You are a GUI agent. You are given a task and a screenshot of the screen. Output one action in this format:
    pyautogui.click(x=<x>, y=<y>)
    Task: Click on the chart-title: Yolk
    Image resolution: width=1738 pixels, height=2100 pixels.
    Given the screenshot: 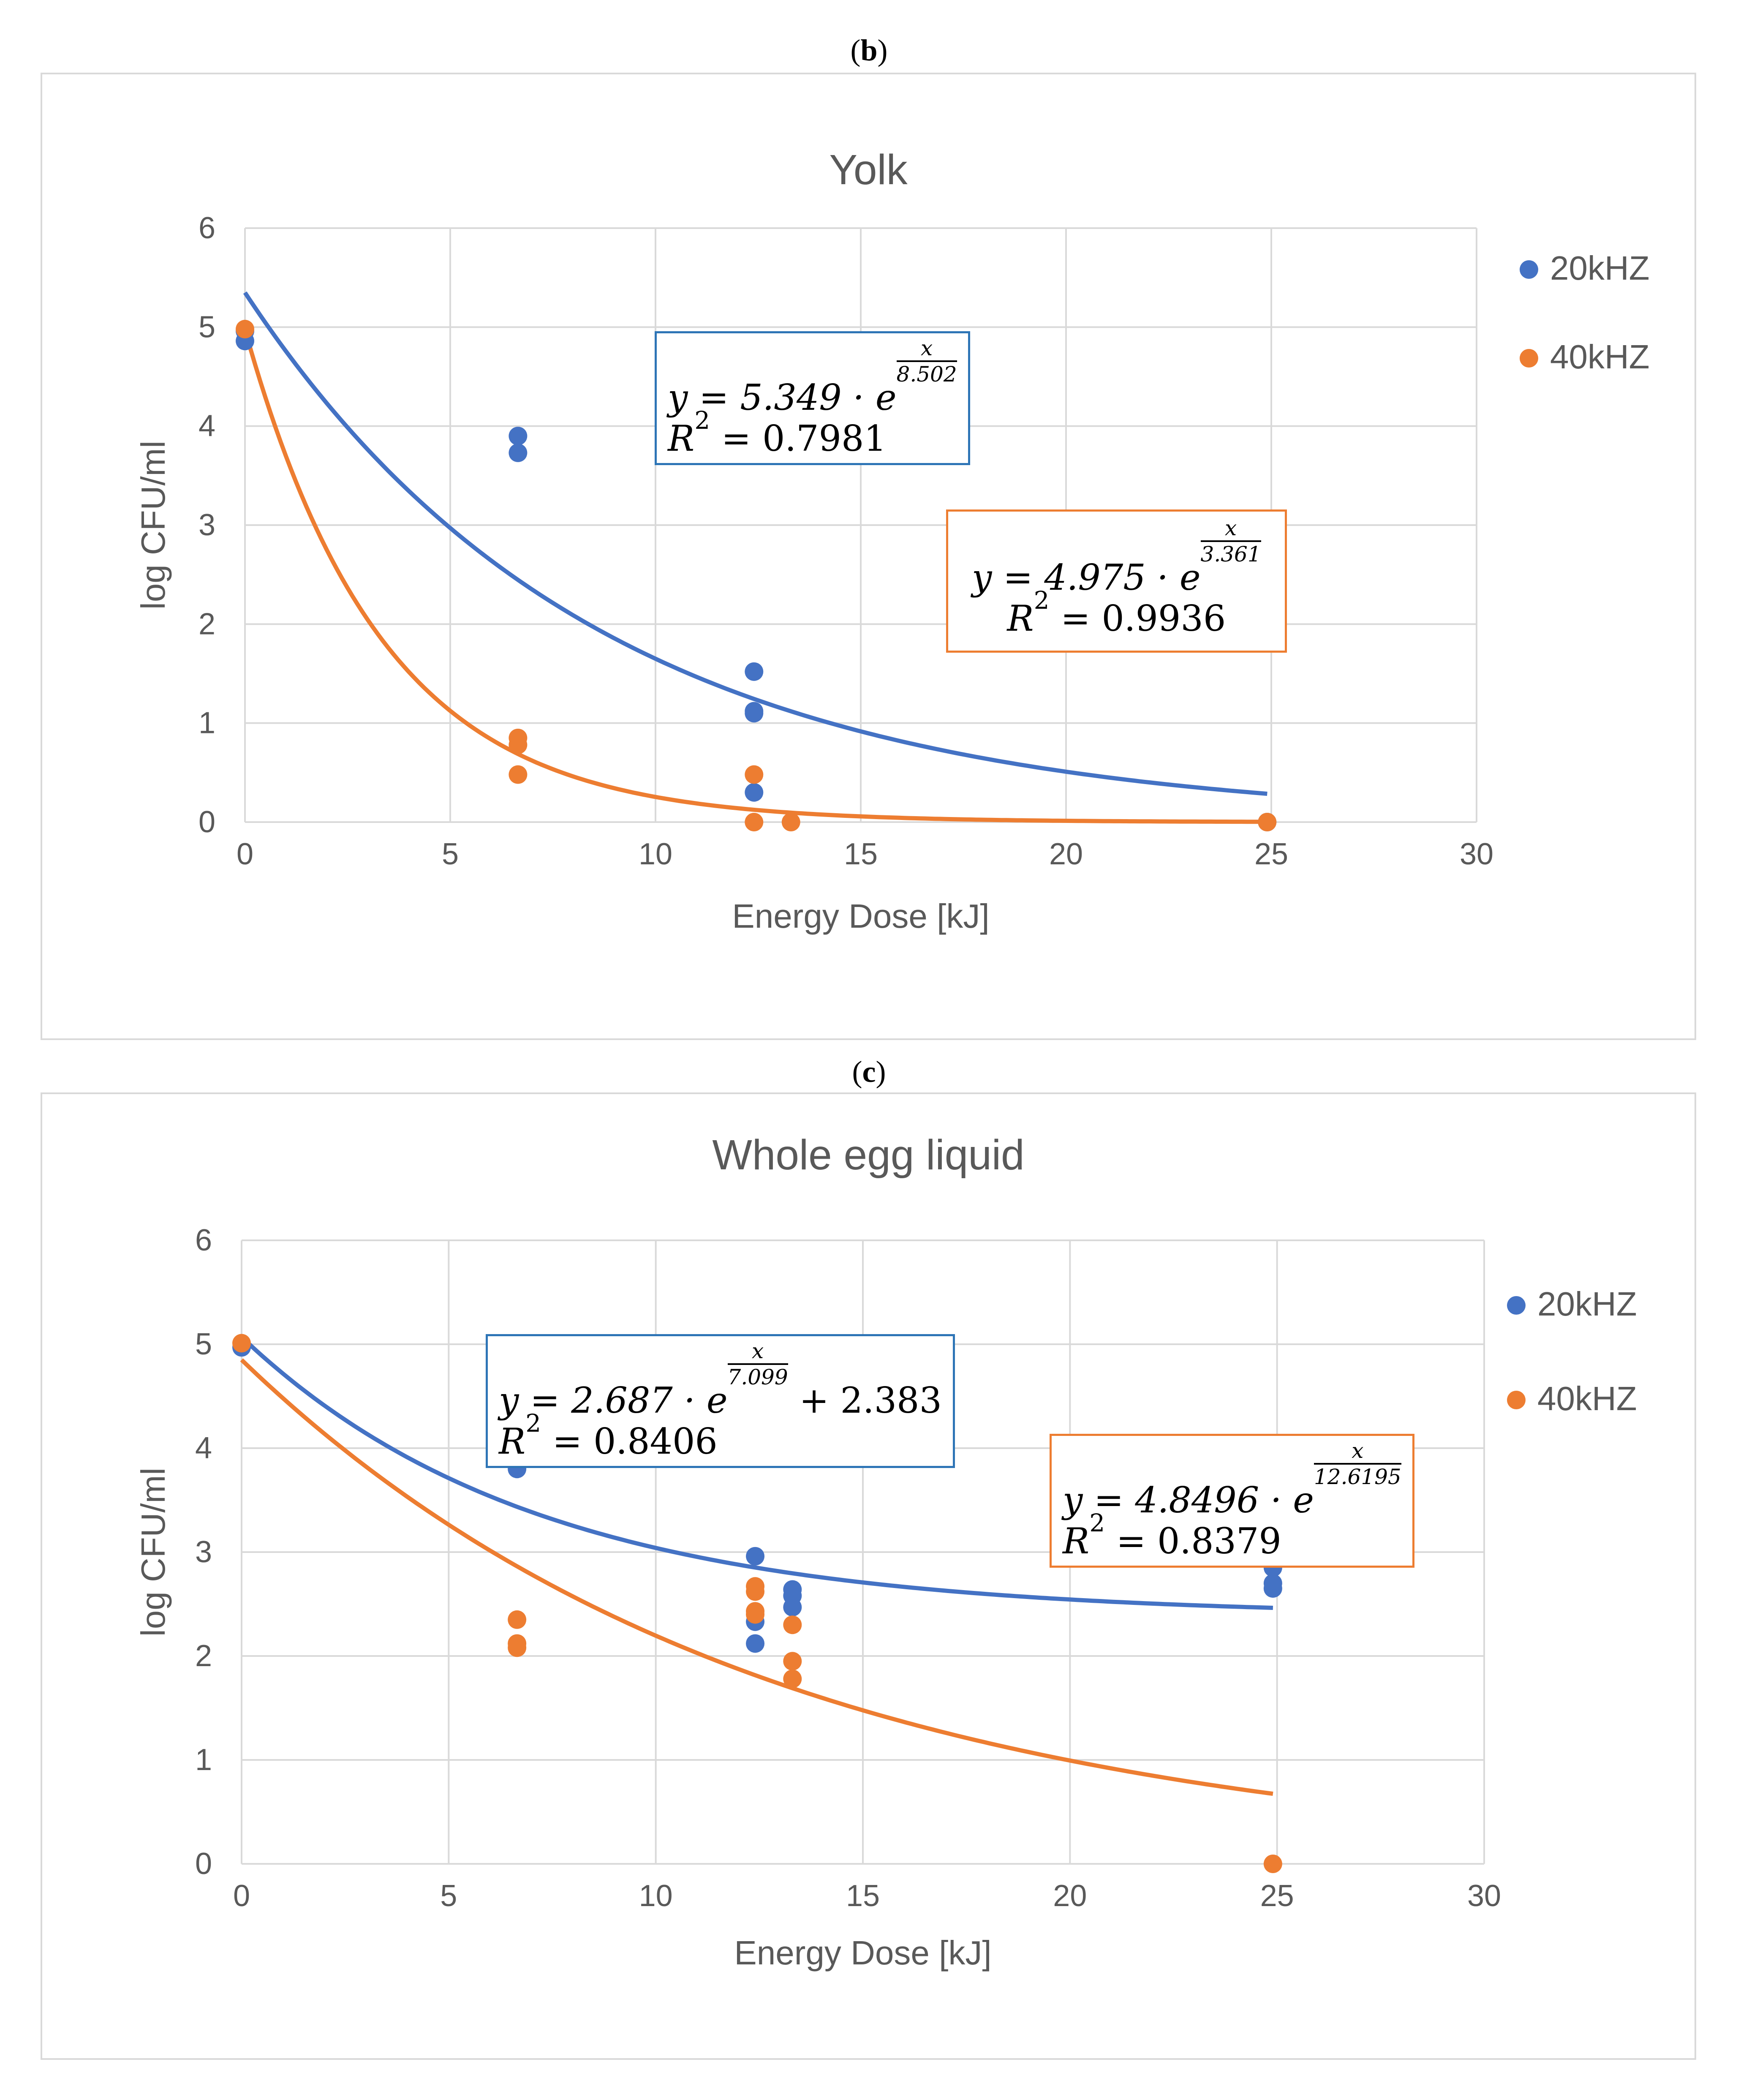 What is the action you would take?
    pyautogui.click(x=868, y=169)
    